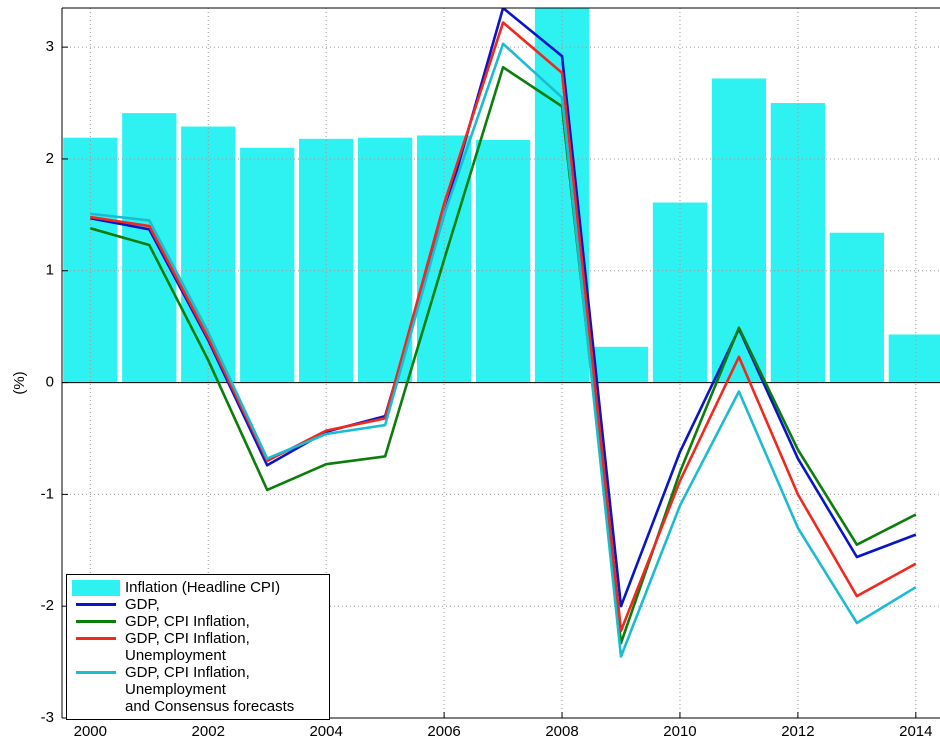 Image resolution: width=940 pixels, height=744 pixels. What do you see at coordinates (47, 717) in the screenshot?
I see `y-tick-label: -3` at bounding box center [47, 717].